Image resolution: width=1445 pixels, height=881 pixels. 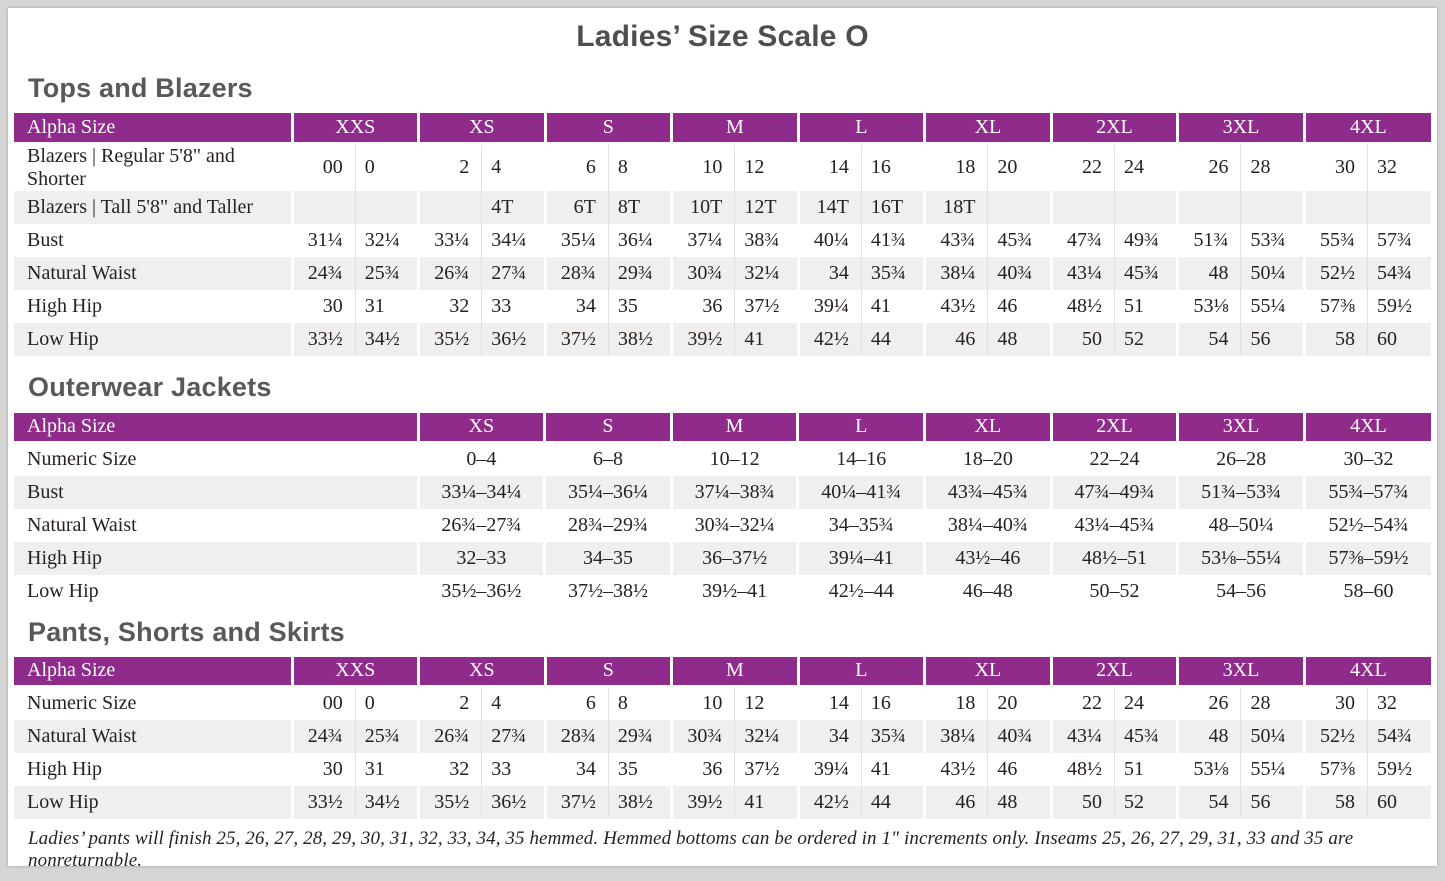 What do you see at coordinates (733, 558) in the screenshot?
I see `size-cell: 36–37½` at bounding box center [733, 558].